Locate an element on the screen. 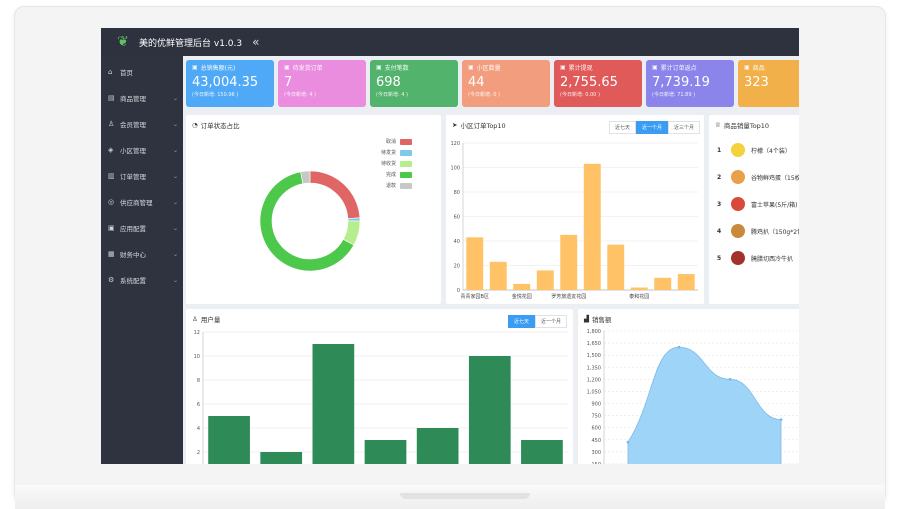 The height and width of the screenshot is (509, 901). money-icon: ▣ is located at coordinates (195, 67).